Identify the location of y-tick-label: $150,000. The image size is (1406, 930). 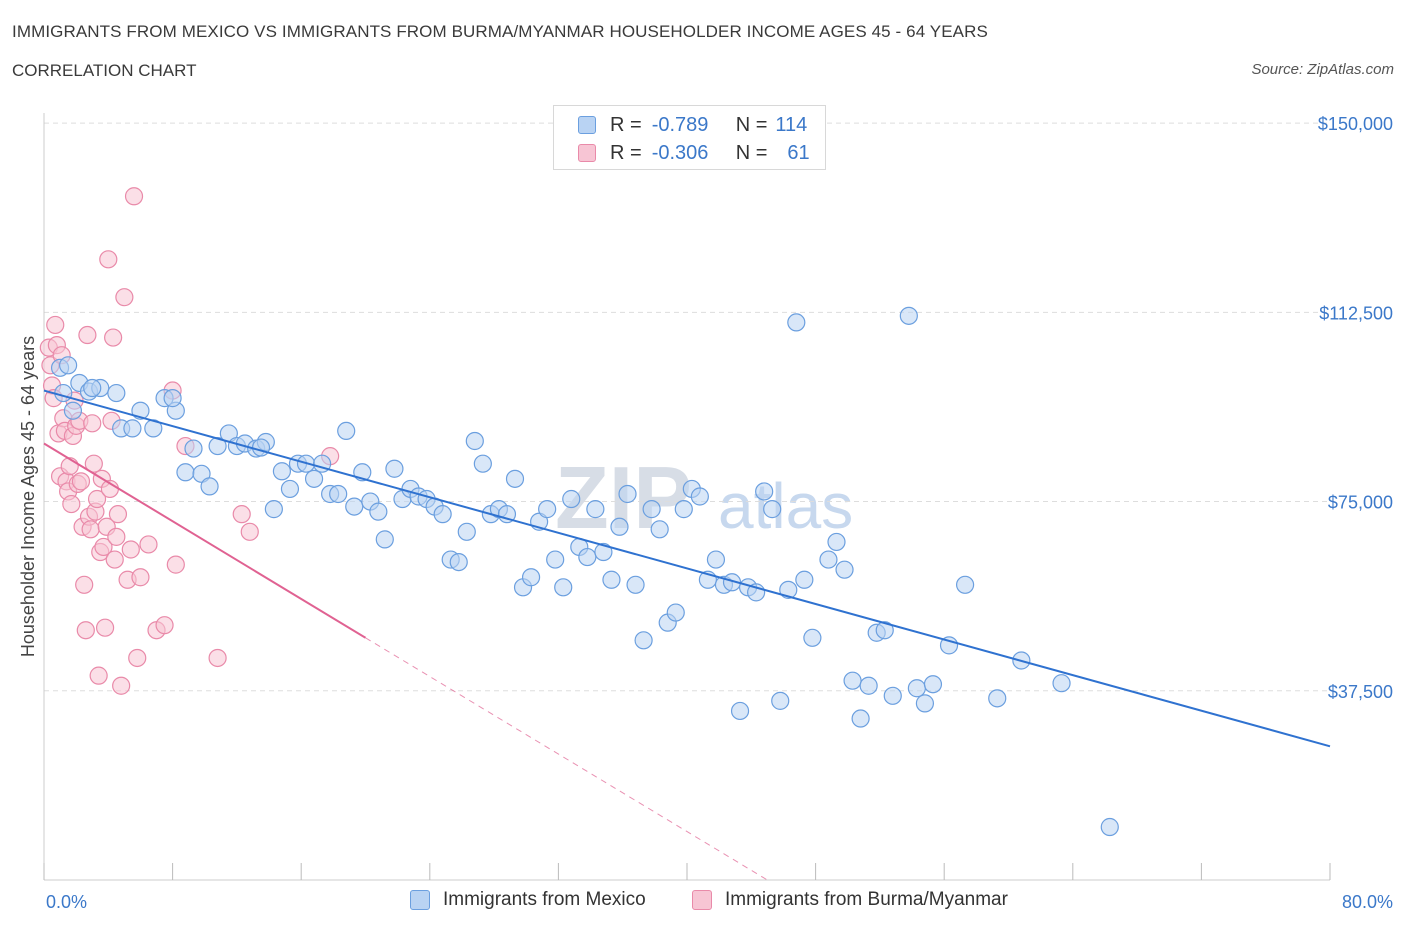
(1355, 124).